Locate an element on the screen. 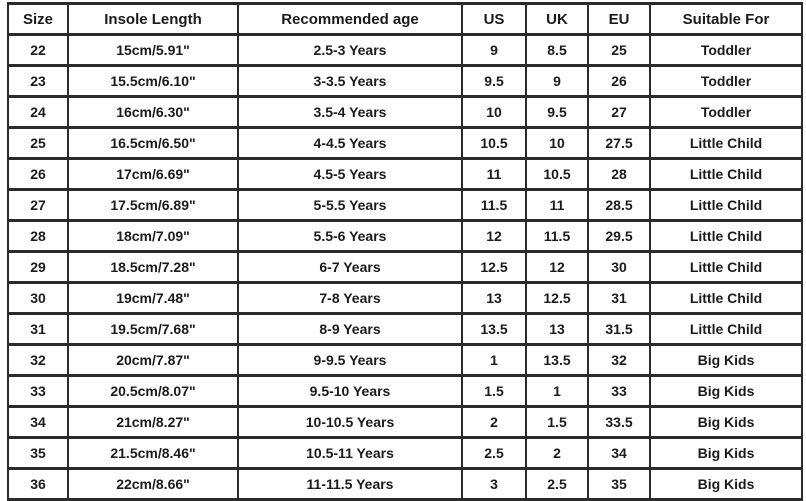  cell-recommended-age: 9.5-10 Years is located at coordinates (350, 391).